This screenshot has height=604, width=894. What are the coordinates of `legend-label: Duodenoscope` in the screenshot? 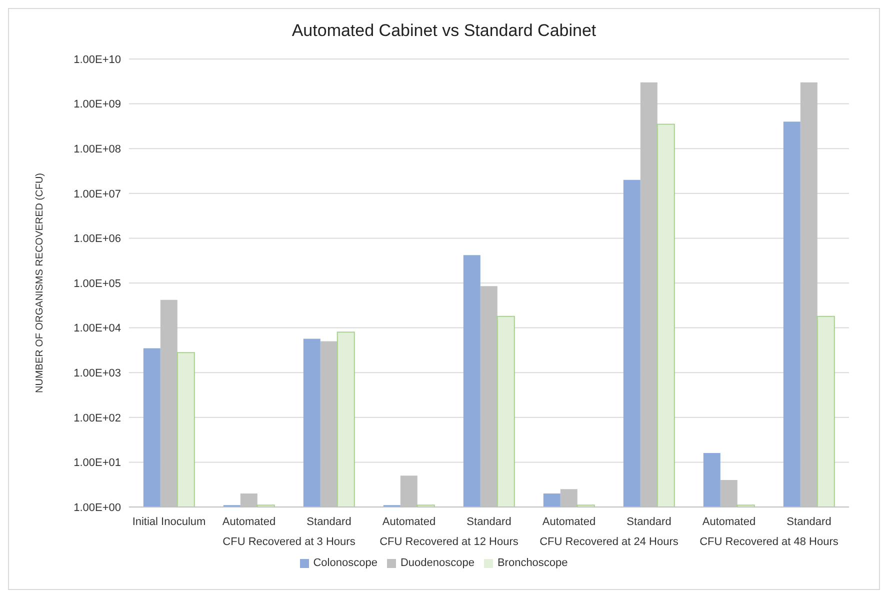 It's located at (437, 563).